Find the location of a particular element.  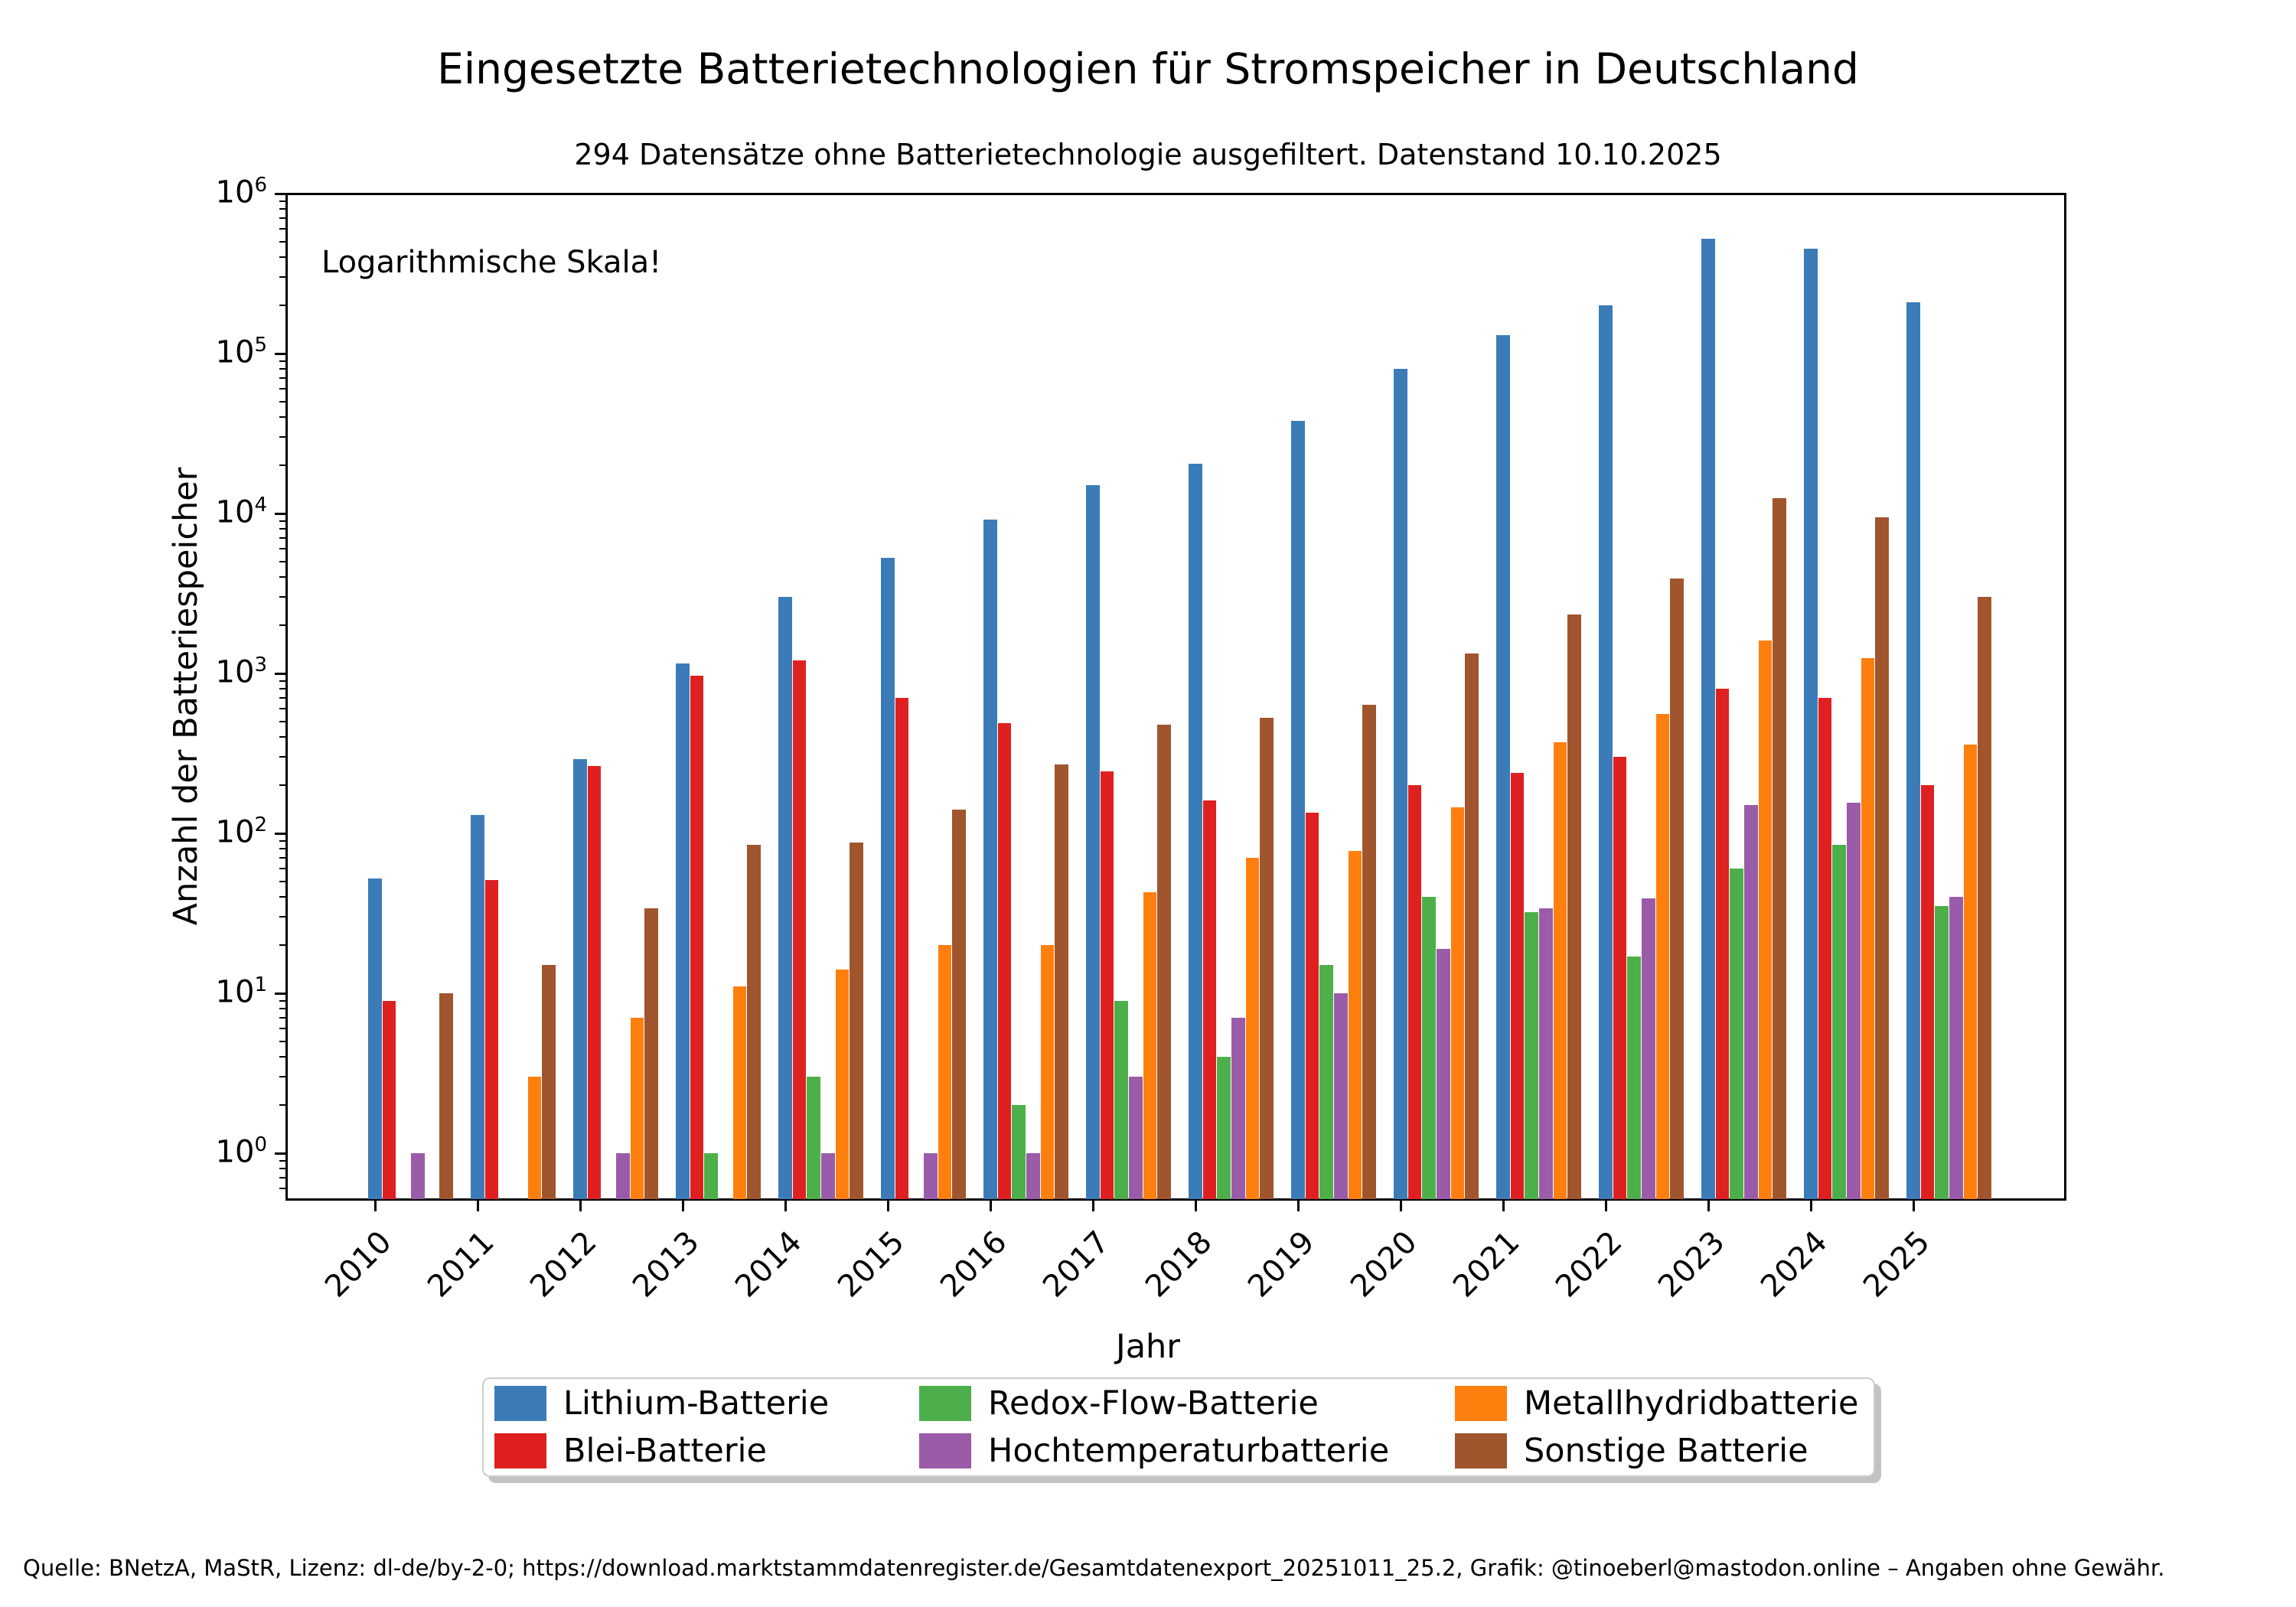

x-axis-tick-label: 2020 is located at coordinates (1384, 1264).